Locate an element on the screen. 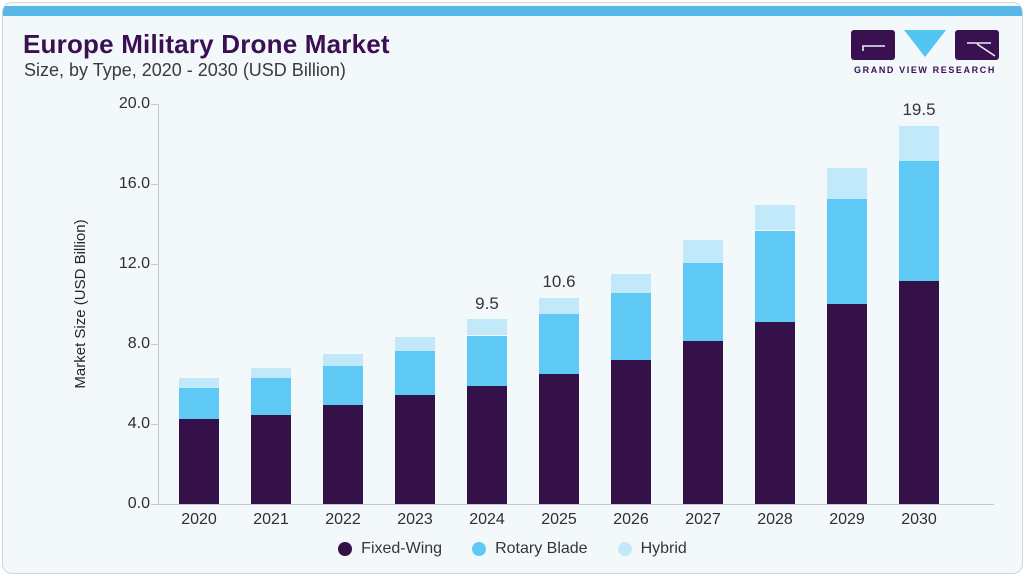  logo-glyphs is located at coordinates (925, 45).